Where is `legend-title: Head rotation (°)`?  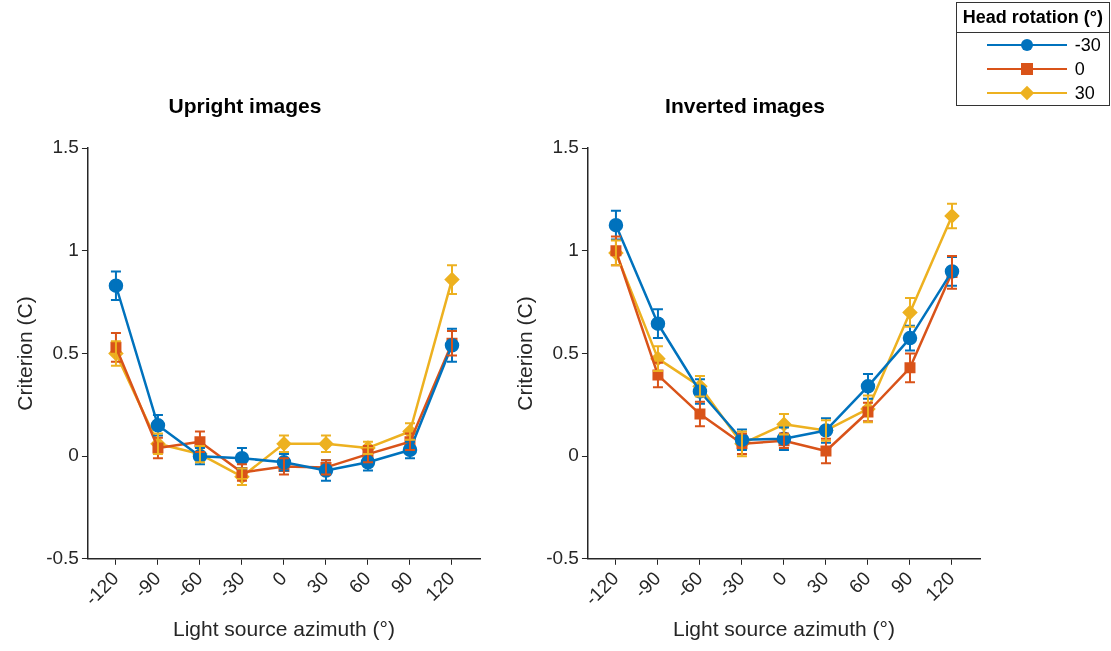 legend-title: Head rotation (°) is located at coordinates (1032, 18).